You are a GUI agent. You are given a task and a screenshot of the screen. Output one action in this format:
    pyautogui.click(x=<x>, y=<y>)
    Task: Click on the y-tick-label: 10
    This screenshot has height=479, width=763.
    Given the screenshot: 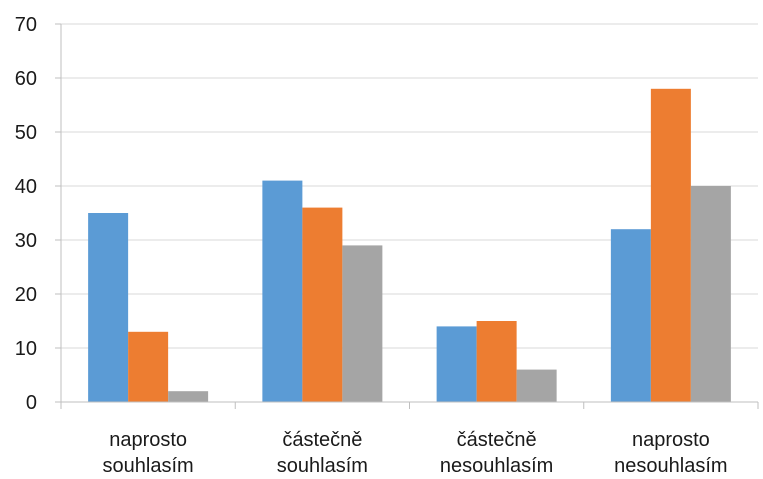 What is the action you would take?
    pyautogui.click(x=26, y=349)
    